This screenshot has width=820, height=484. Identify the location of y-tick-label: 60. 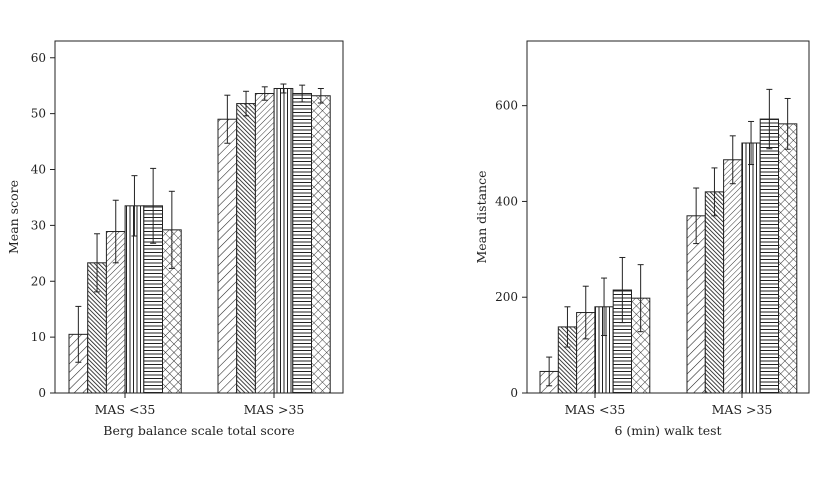
(38, 58).